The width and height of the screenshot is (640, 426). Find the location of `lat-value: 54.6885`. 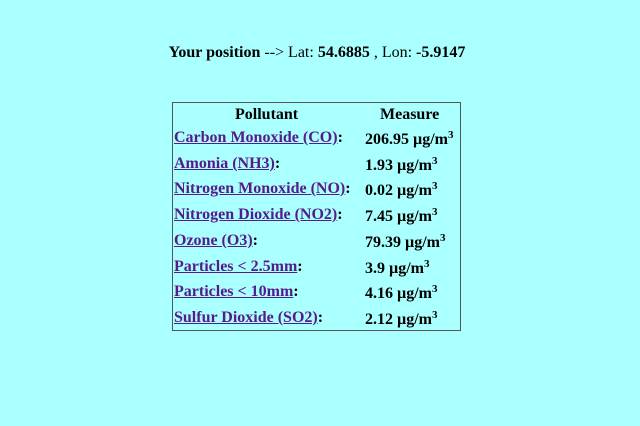

lat-value: 54.6885 is located at coordinates (343, 52).